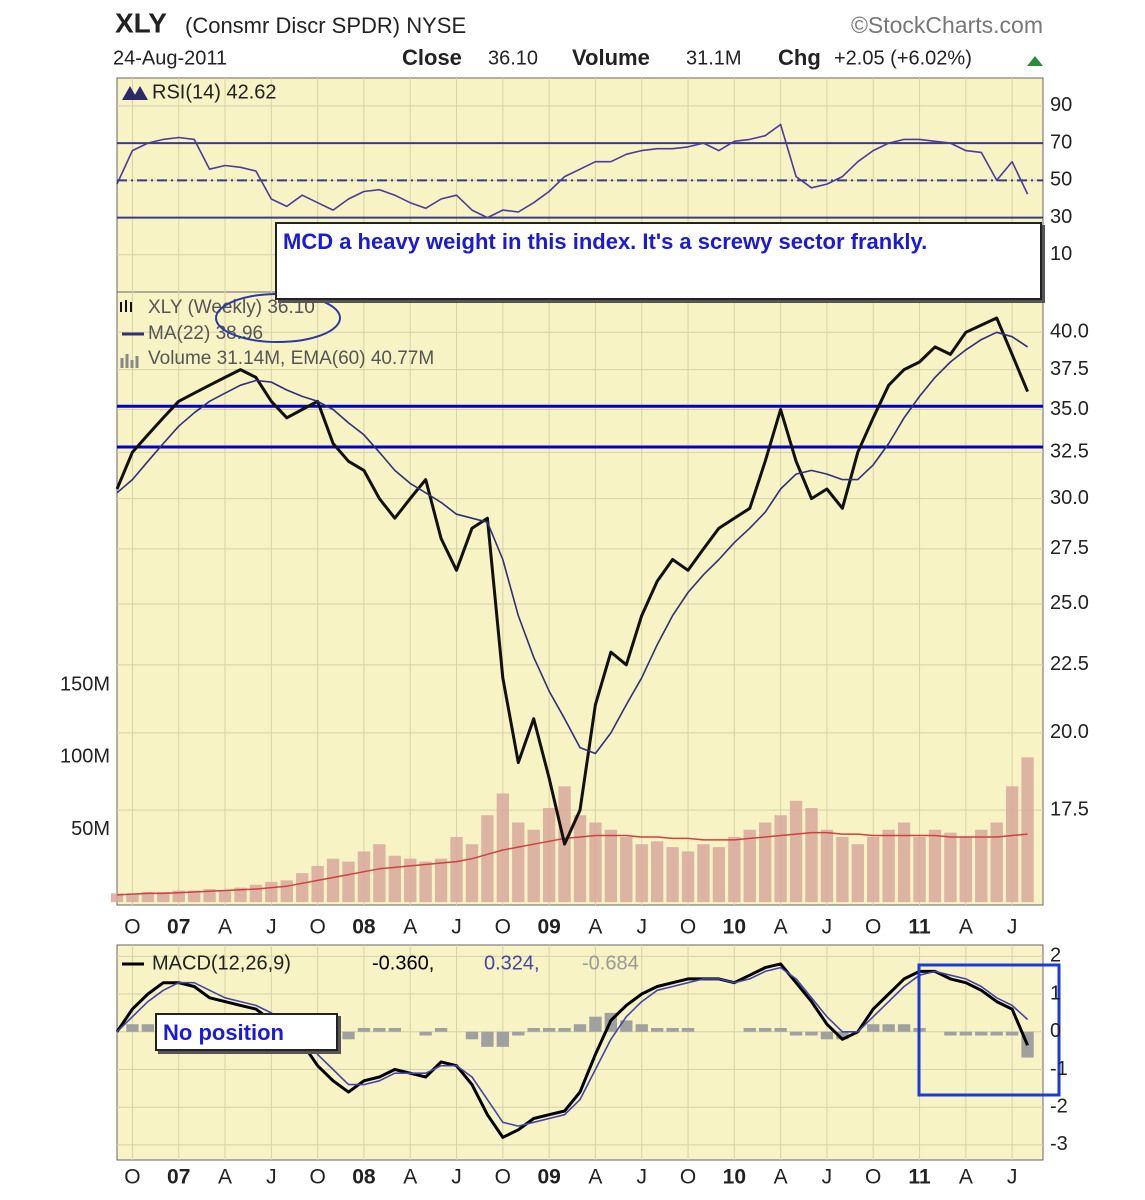 The width and height of the screenshot is (1145, 1200). I want to click on histogram-value: -0.684, so click(610, 963).